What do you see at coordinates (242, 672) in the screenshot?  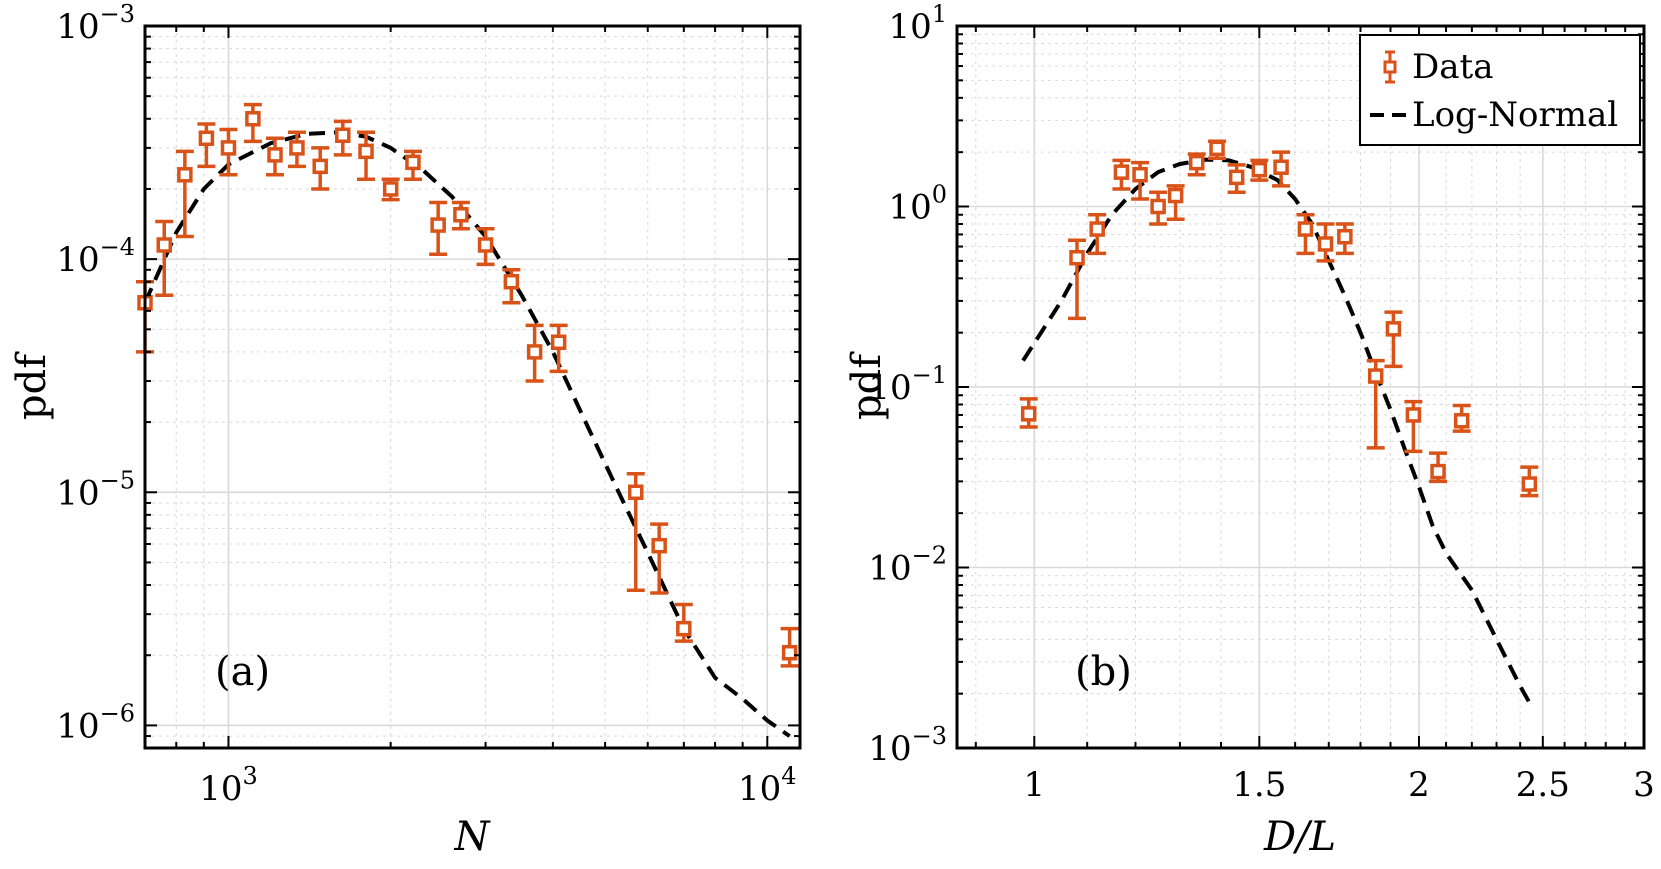 I see `panel-a-label: (a)` at bounding box center [242, 672].